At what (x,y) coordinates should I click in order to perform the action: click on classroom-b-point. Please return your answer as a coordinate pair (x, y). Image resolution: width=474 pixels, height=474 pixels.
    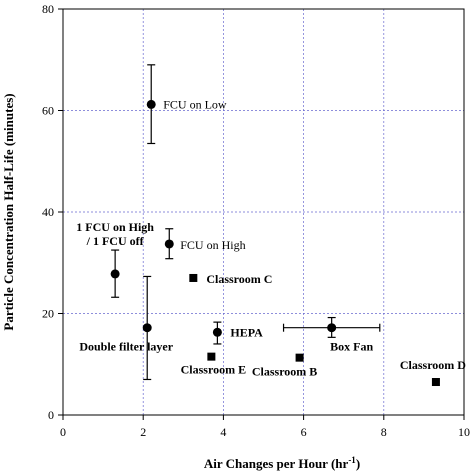
    Looking at the image, I should click on (299, 357).